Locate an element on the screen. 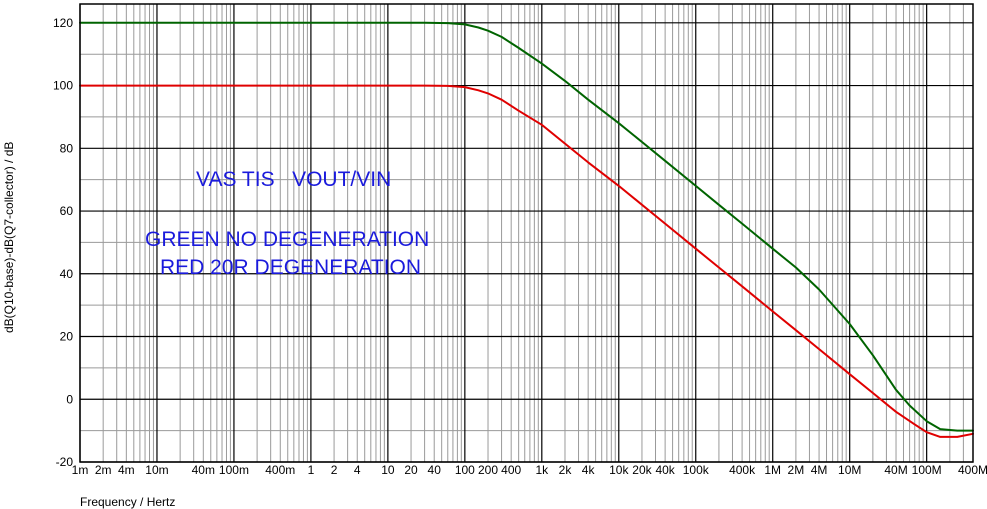 The width and height of the screenshot is (987, 509). x-tick-label: 400 is located at coordinates (511, 470).